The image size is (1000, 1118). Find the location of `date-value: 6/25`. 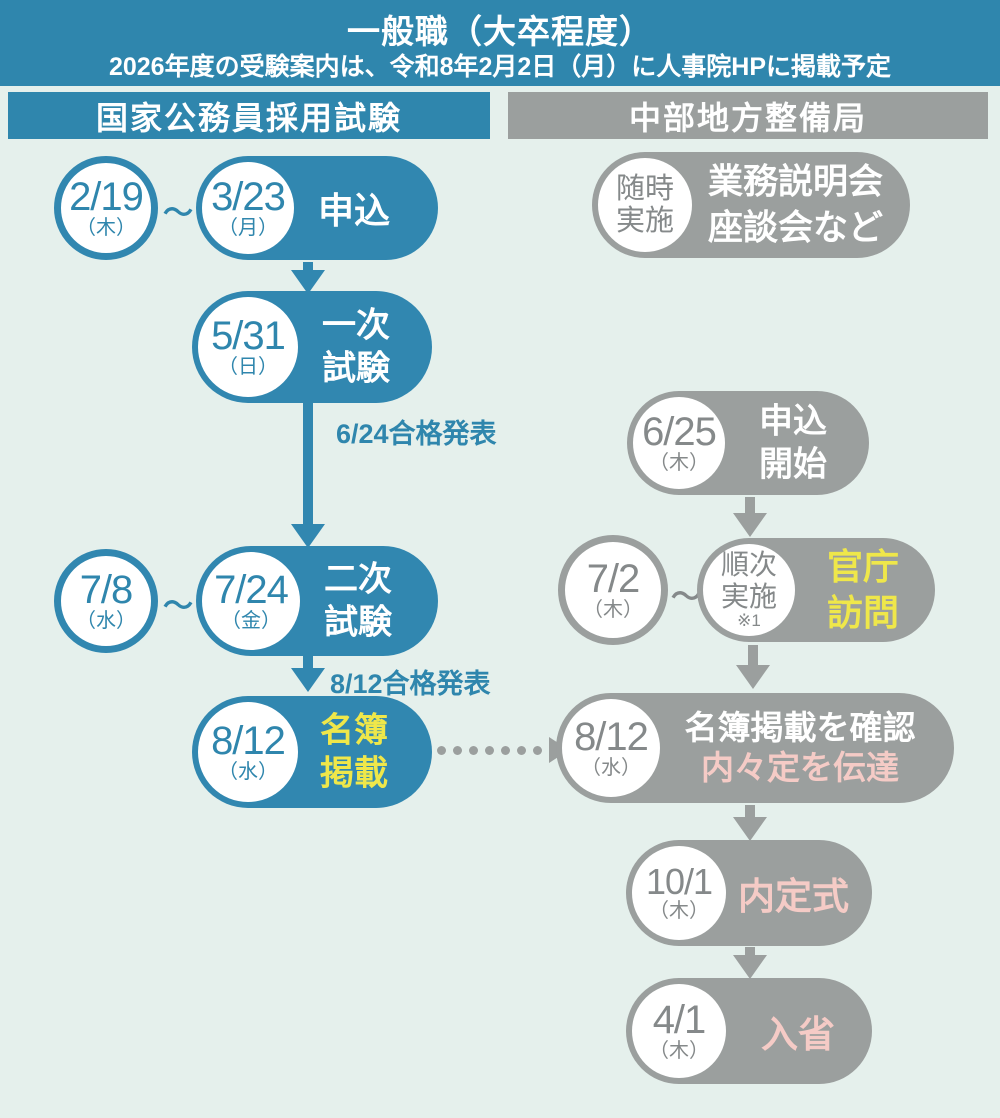

date-value: 6/25 is located at coordinates (679, 431).